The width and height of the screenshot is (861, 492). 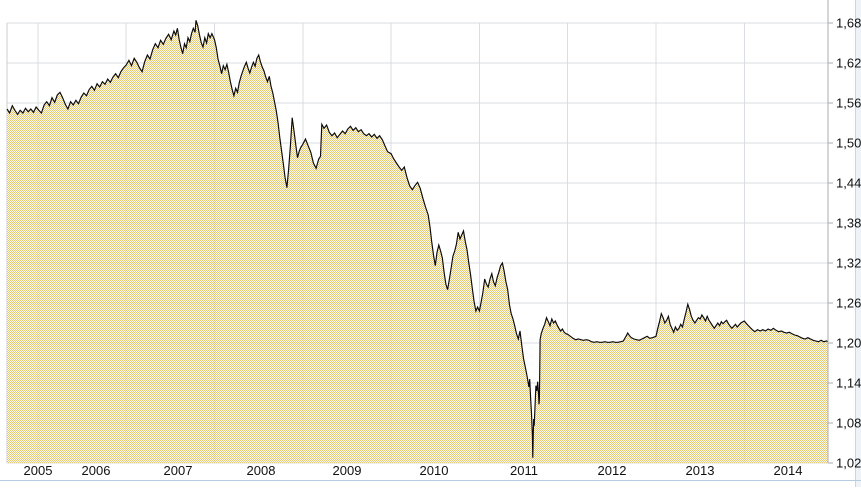 What do you see at coordinates (178, 470) in the screenshot?
I see `x-tick-label: 2007` at bounding box center [178, 470].